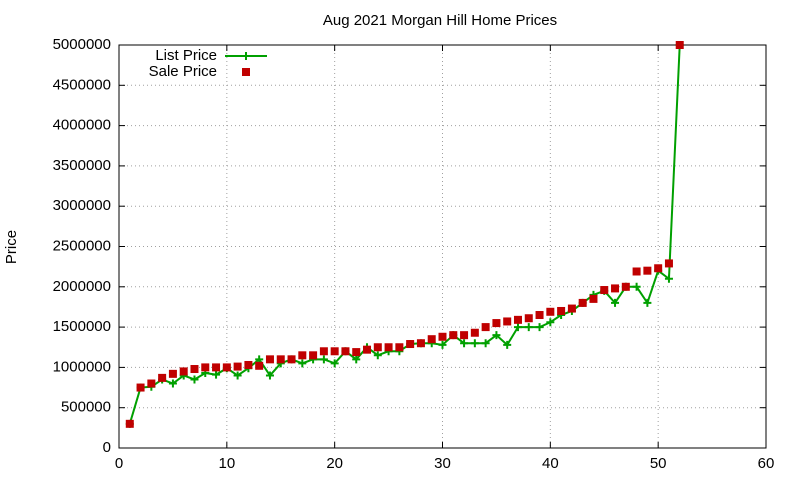  Describe the element at coordinates (766, 463) in the screenshot. I see `x-tick-label: 60` at that location.